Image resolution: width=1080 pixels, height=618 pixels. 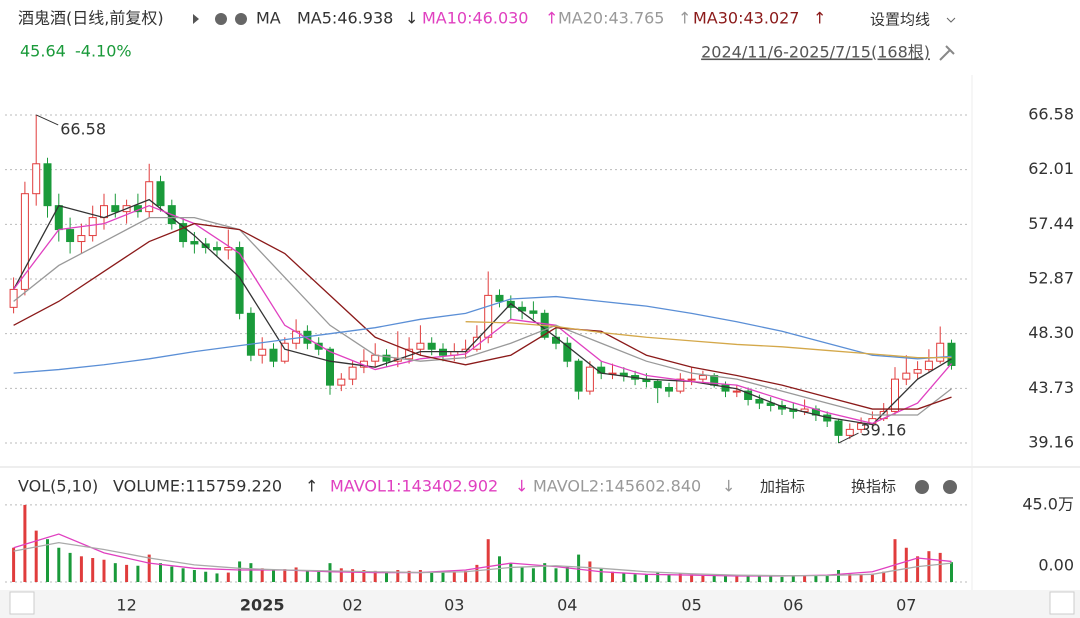 I want to click on scroll-bar, so click(x=540, y=604).